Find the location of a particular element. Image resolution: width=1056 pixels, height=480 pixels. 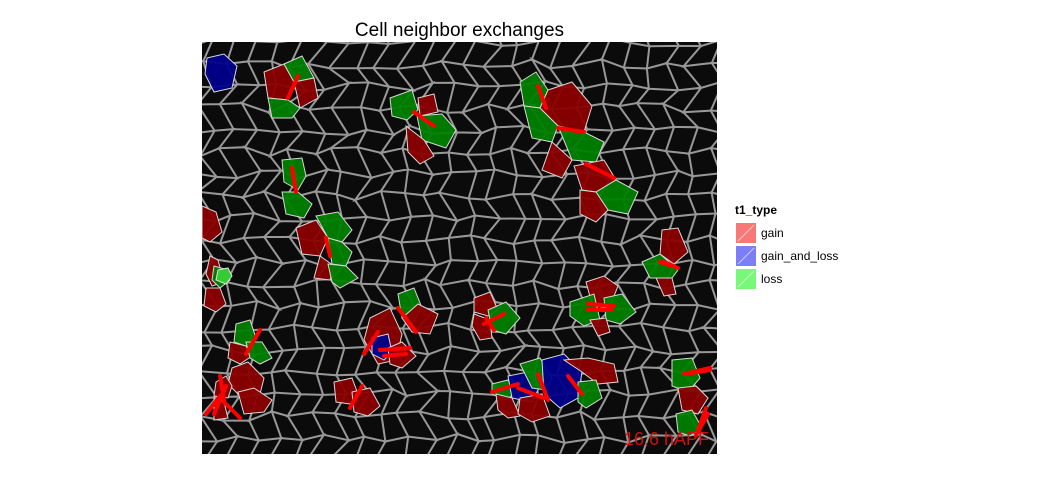

legend: t1_type gain gain_and_loss loss is located at coordinates (786, 246).